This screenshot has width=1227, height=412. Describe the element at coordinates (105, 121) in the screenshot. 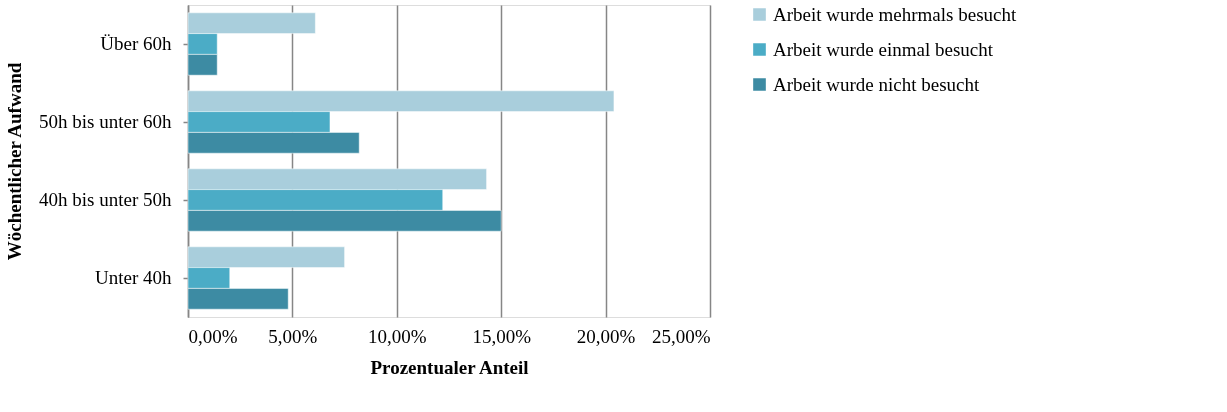

I see `y-tick-label: 50h bis unter 60h` at that location.